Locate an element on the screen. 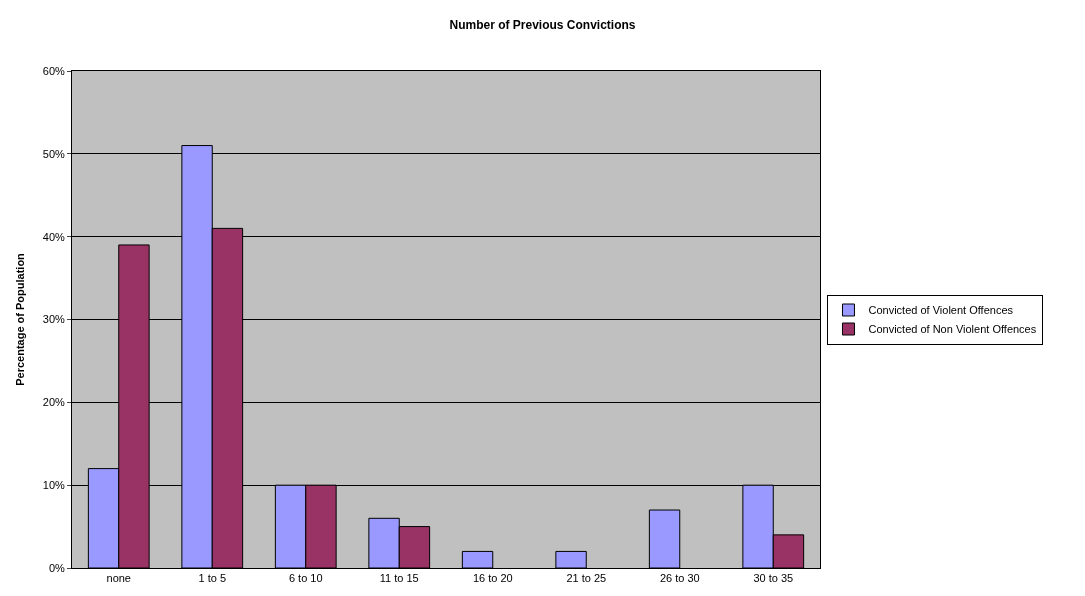 The height and width of the screenshot is (596, 1085). x-tick-label: 16 to 20 is located at coordinates (492, 578).